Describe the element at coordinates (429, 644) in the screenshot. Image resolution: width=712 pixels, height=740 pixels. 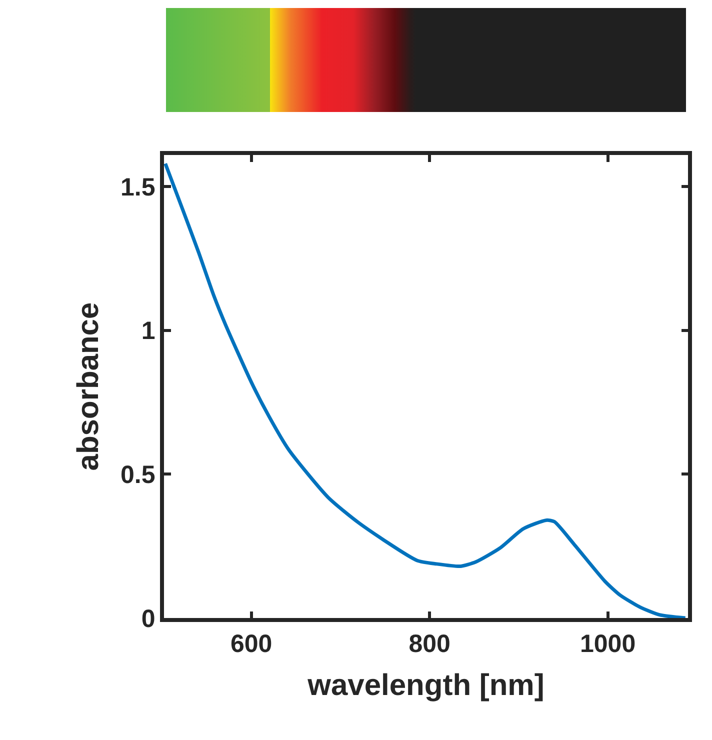
I see `x-tick-label: 800` at that location.